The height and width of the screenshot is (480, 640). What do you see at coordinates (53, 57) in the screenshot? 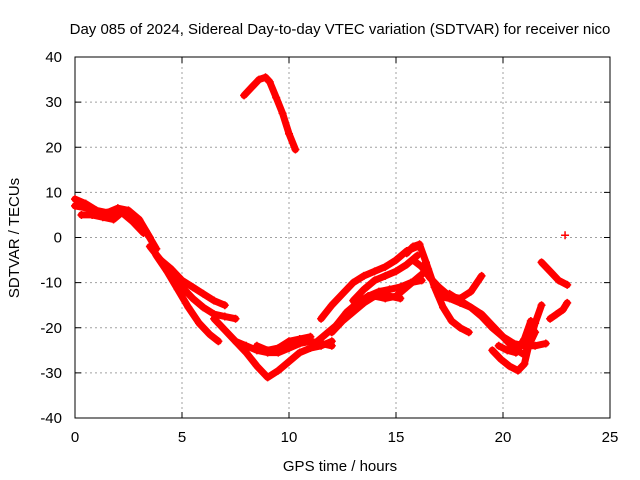
I see `y-tick-label: 40` at bounding box center [53, 57].